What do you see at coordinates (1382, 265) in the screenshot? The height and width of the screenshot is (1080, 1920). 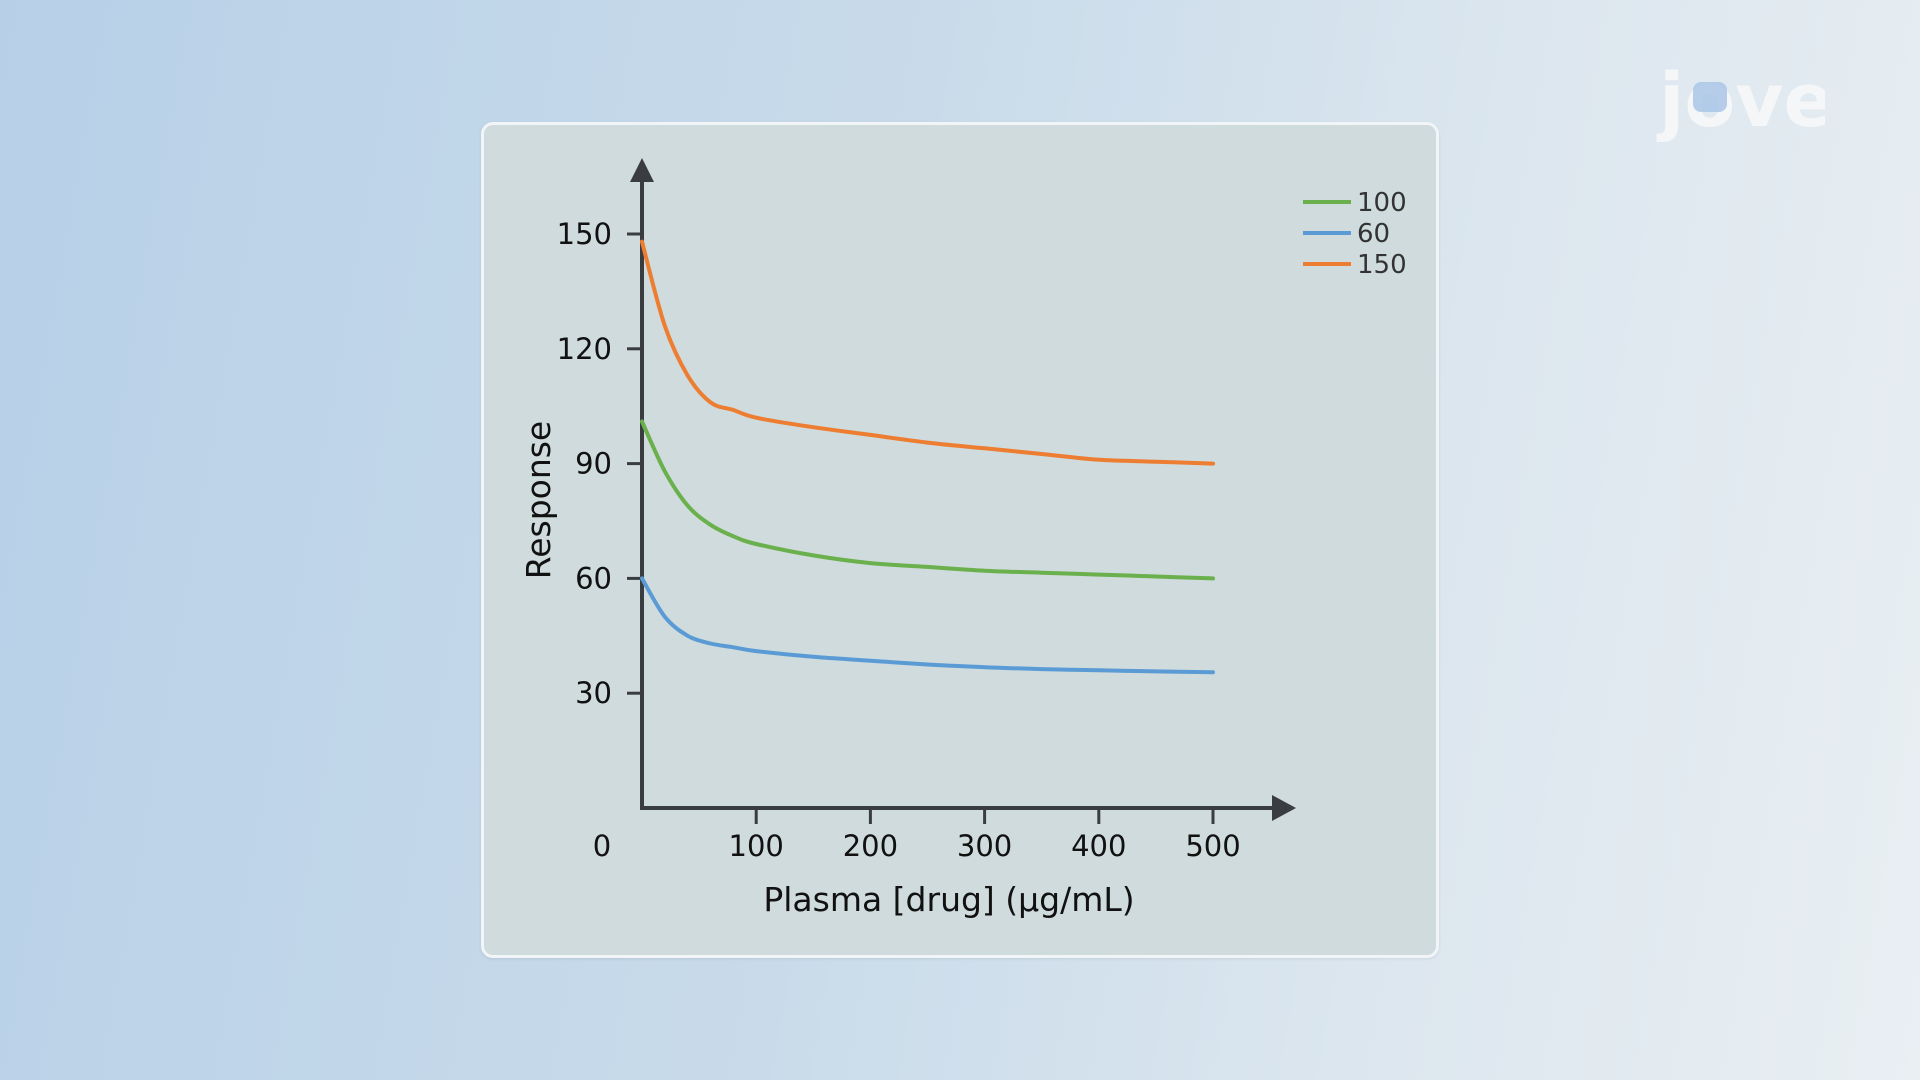 I see `legend-label-150: 150` at bounding box center [1382, 265].